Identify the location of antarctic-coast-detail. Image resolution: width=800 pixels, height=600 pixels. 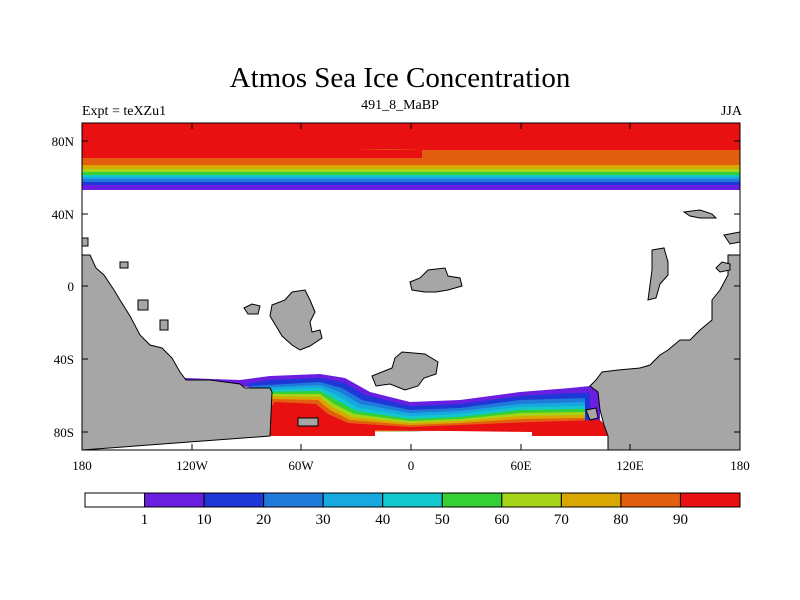
(448, 417).